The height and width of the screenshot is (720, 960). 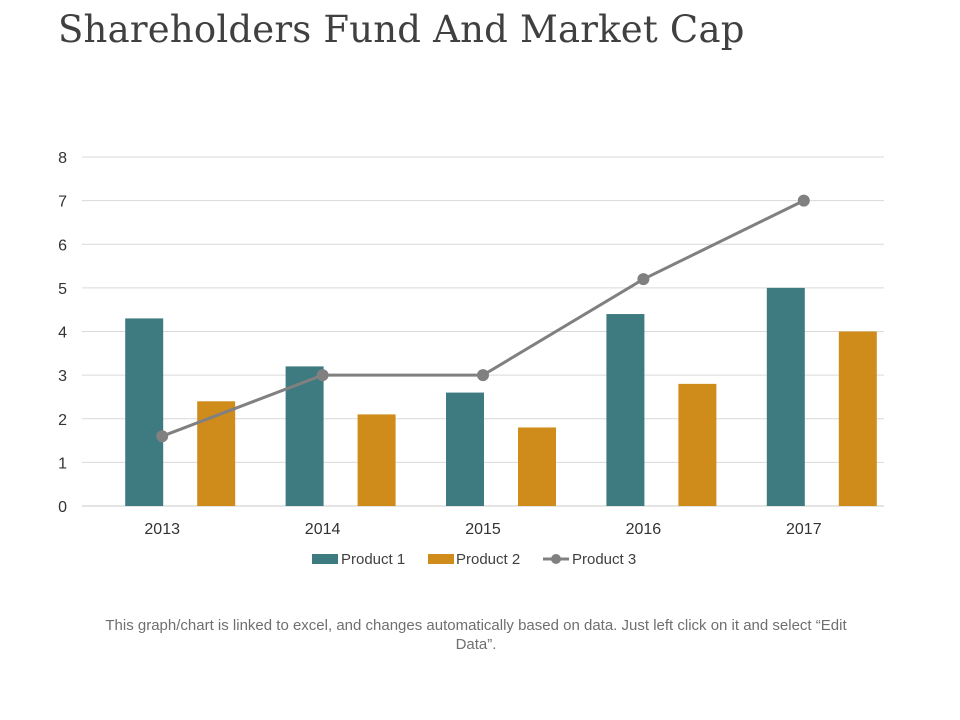 I want to click on y-tick-label: 4, so click(x=62, y=333).